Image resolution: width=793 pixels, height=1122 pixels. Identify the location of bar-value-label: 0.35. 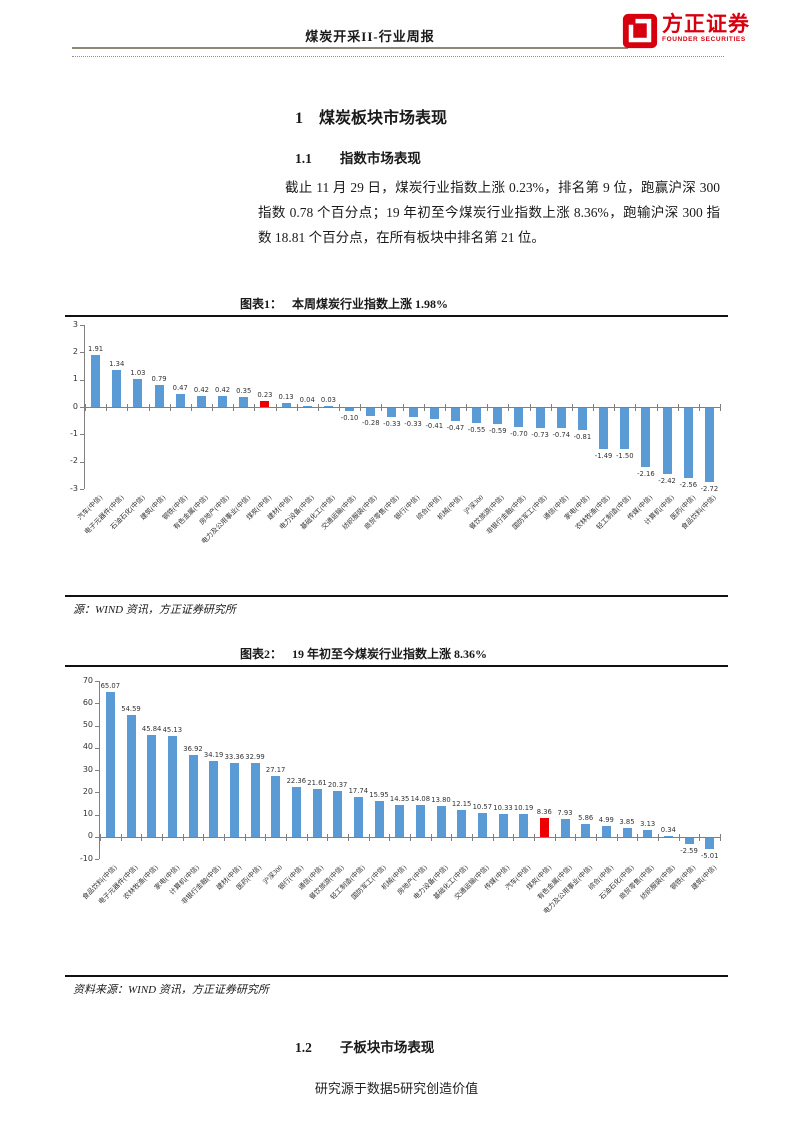
(244, 391).